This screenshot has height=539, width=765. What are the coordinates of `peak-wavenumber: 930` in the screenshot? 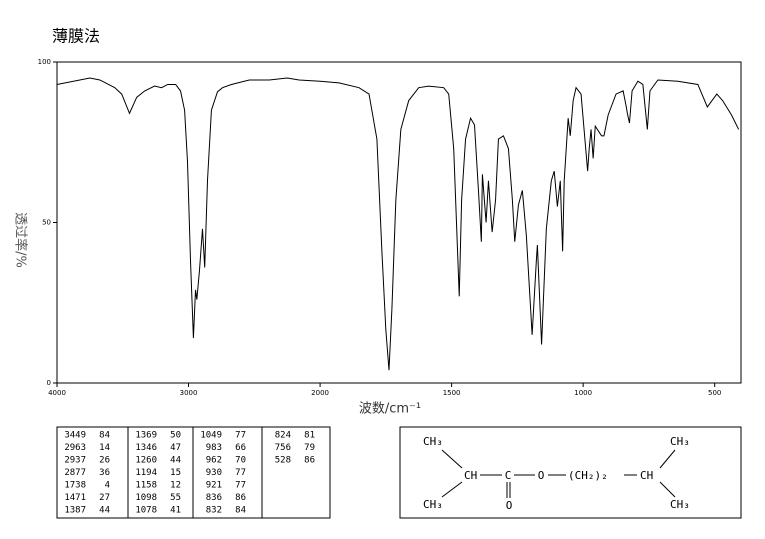 It's located at (214, 473).